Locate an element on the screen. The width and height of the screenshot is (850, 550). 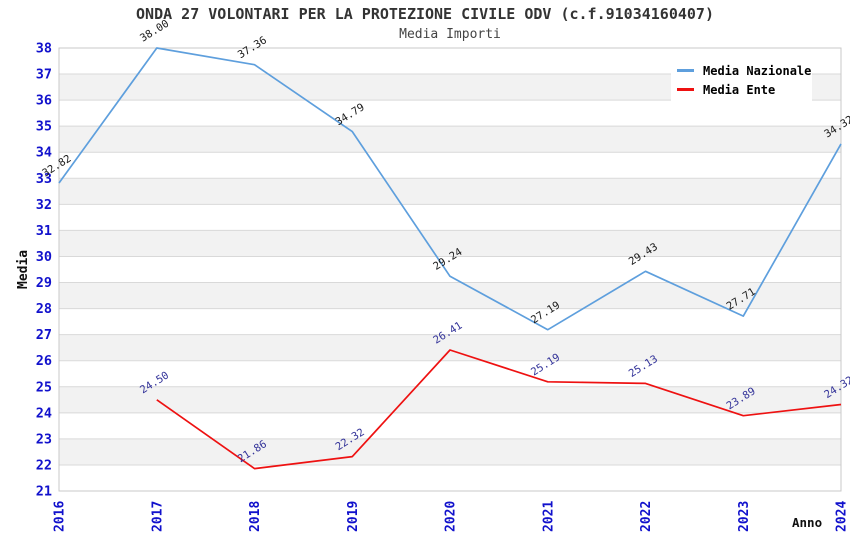
y-tick-label: 29 is located at coordinates (44, 283).